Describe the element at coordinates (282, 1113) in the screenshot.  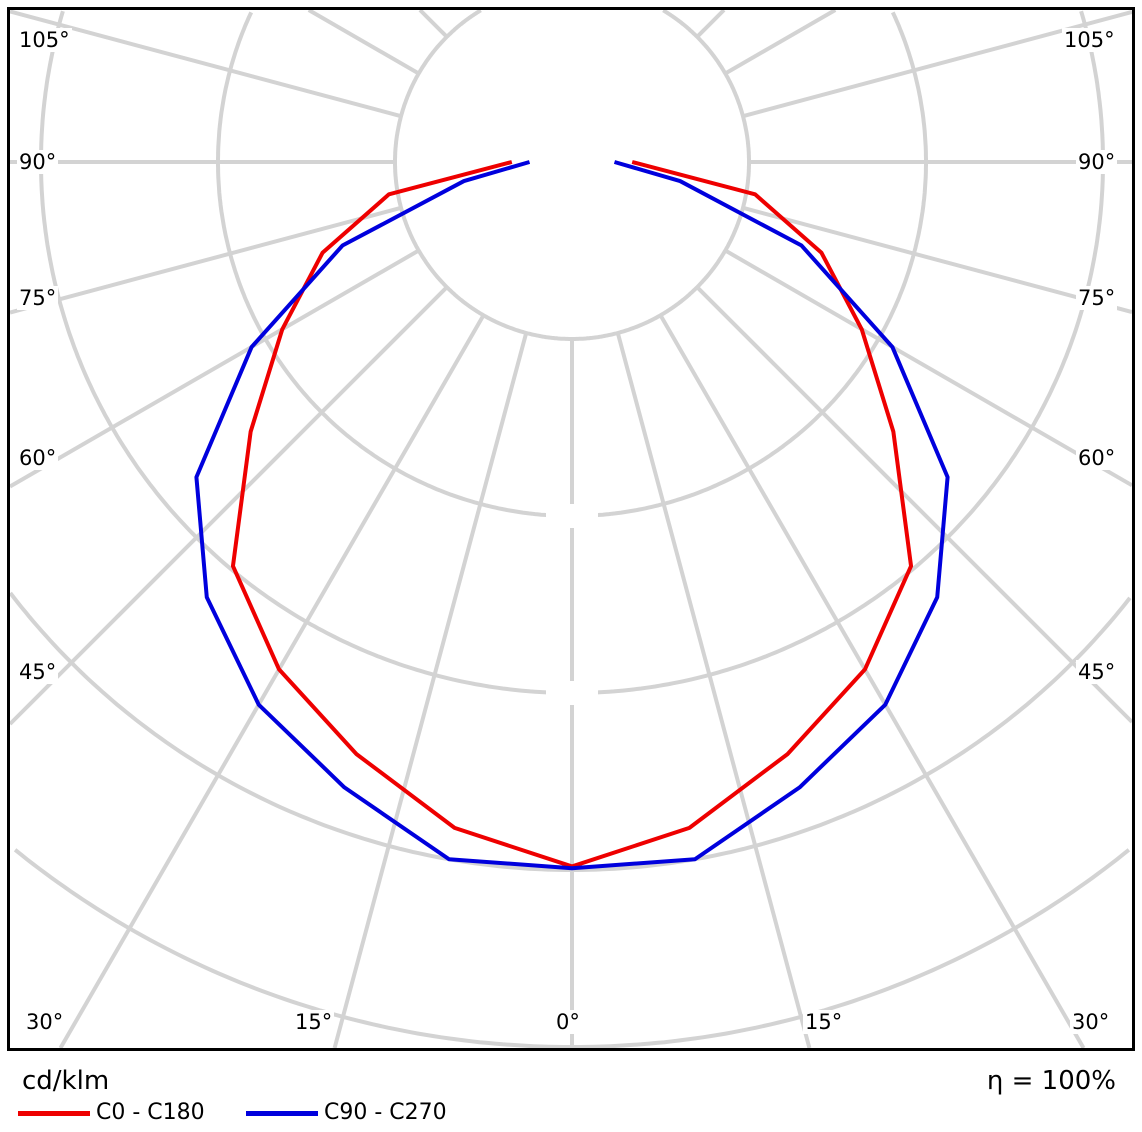
I see `legend-swatch-blue` at that location.